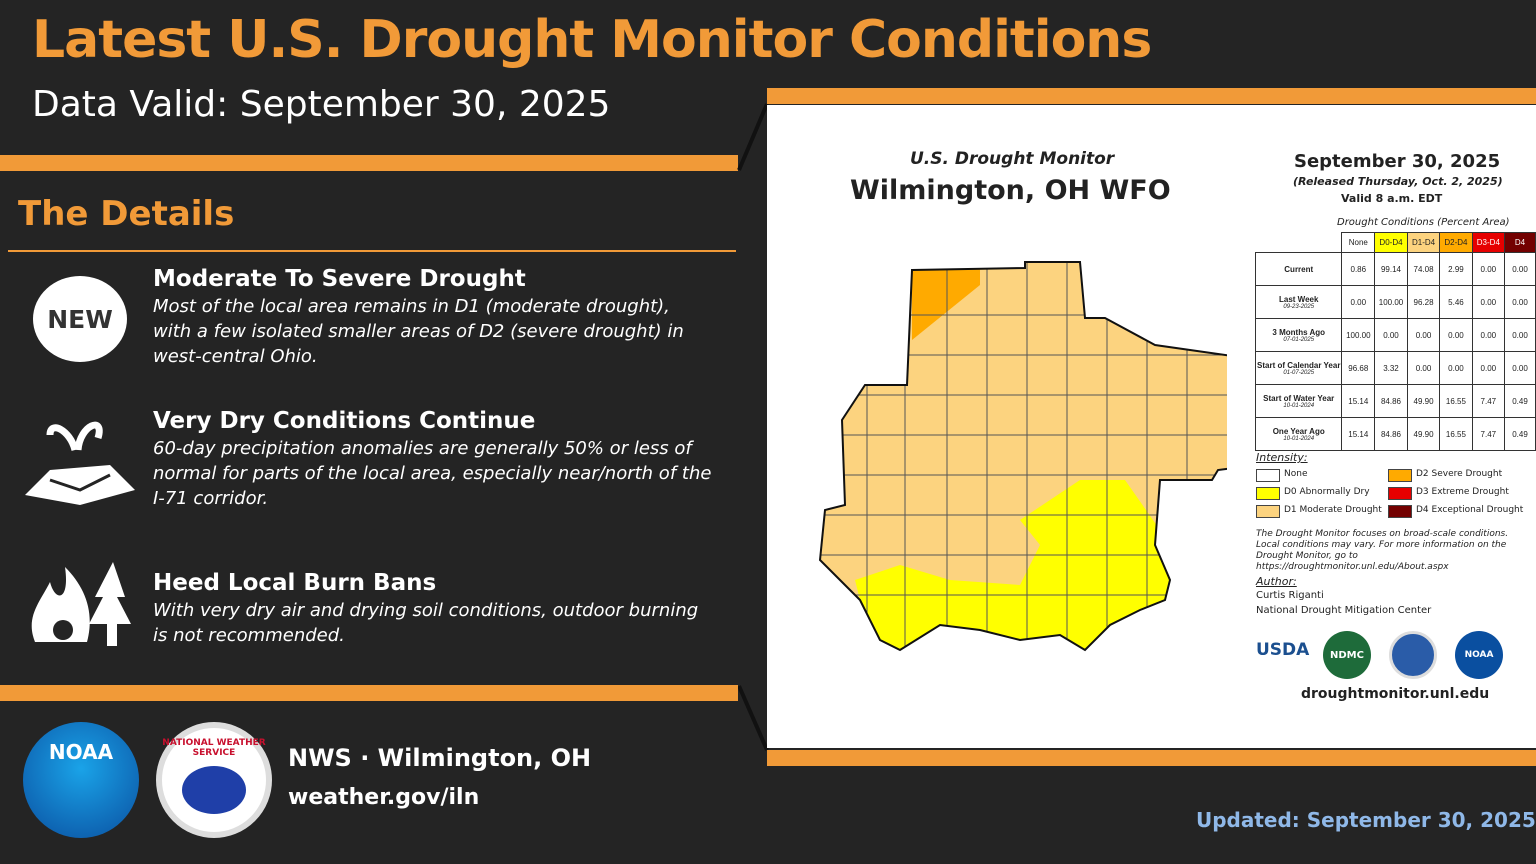  Describe the element at coordinates (1282, 457) in the screenshot. I see `legend-title: Intensity:` at that location.